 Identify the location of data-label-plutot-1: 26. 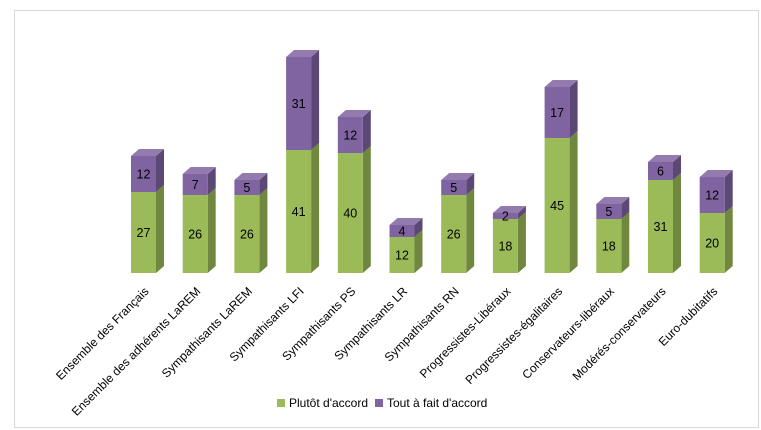
(195, 235).